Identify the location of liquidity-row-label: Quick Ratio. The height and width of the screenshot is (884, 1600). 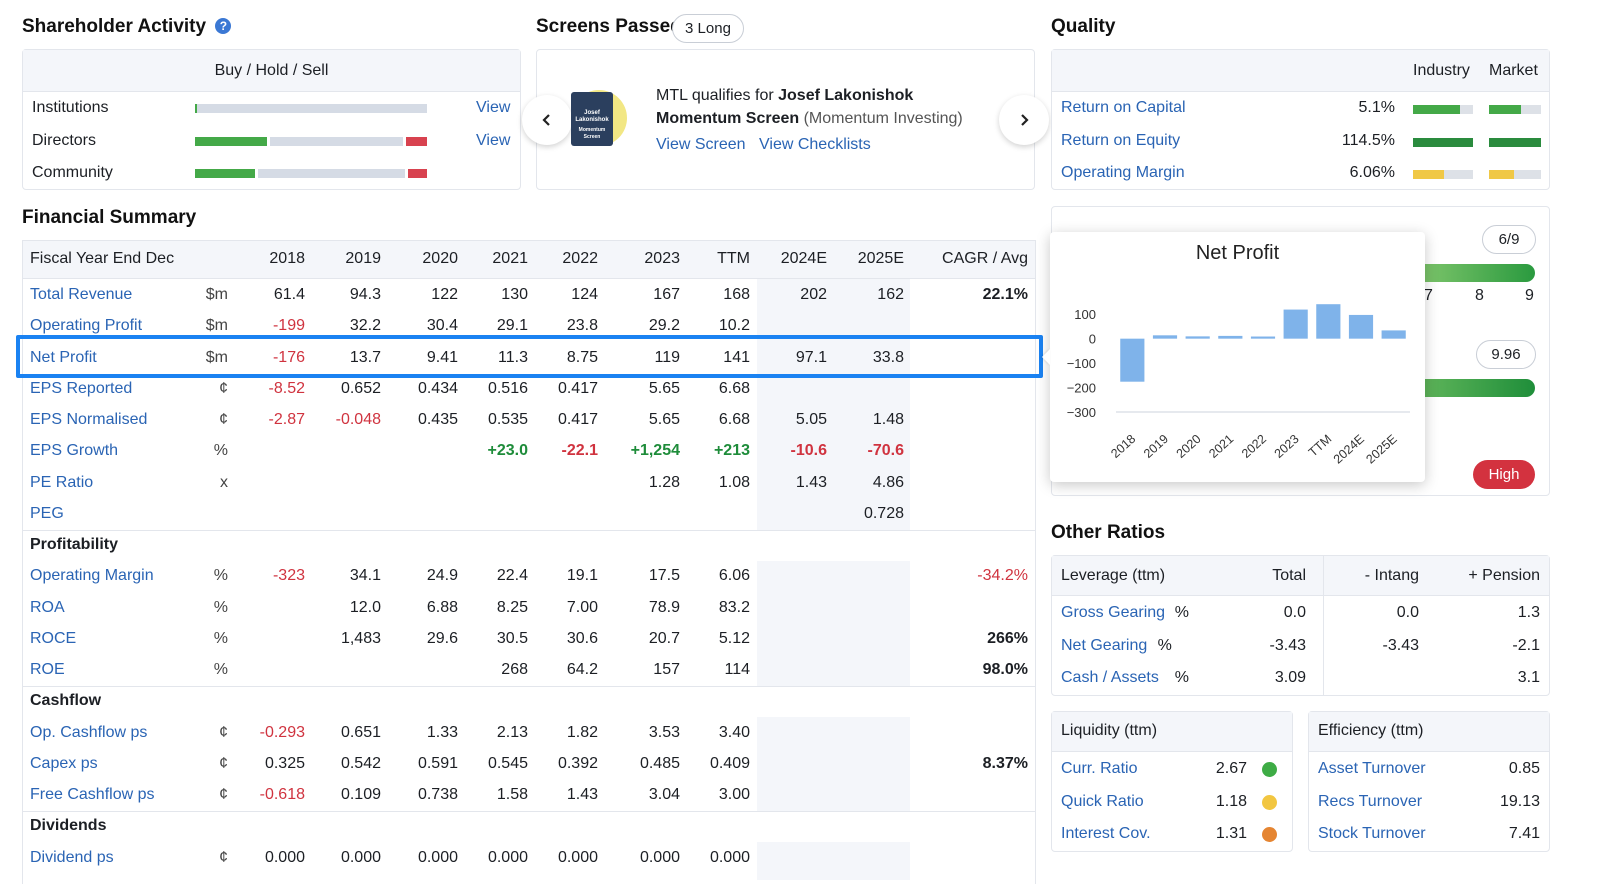
(1102, 801).